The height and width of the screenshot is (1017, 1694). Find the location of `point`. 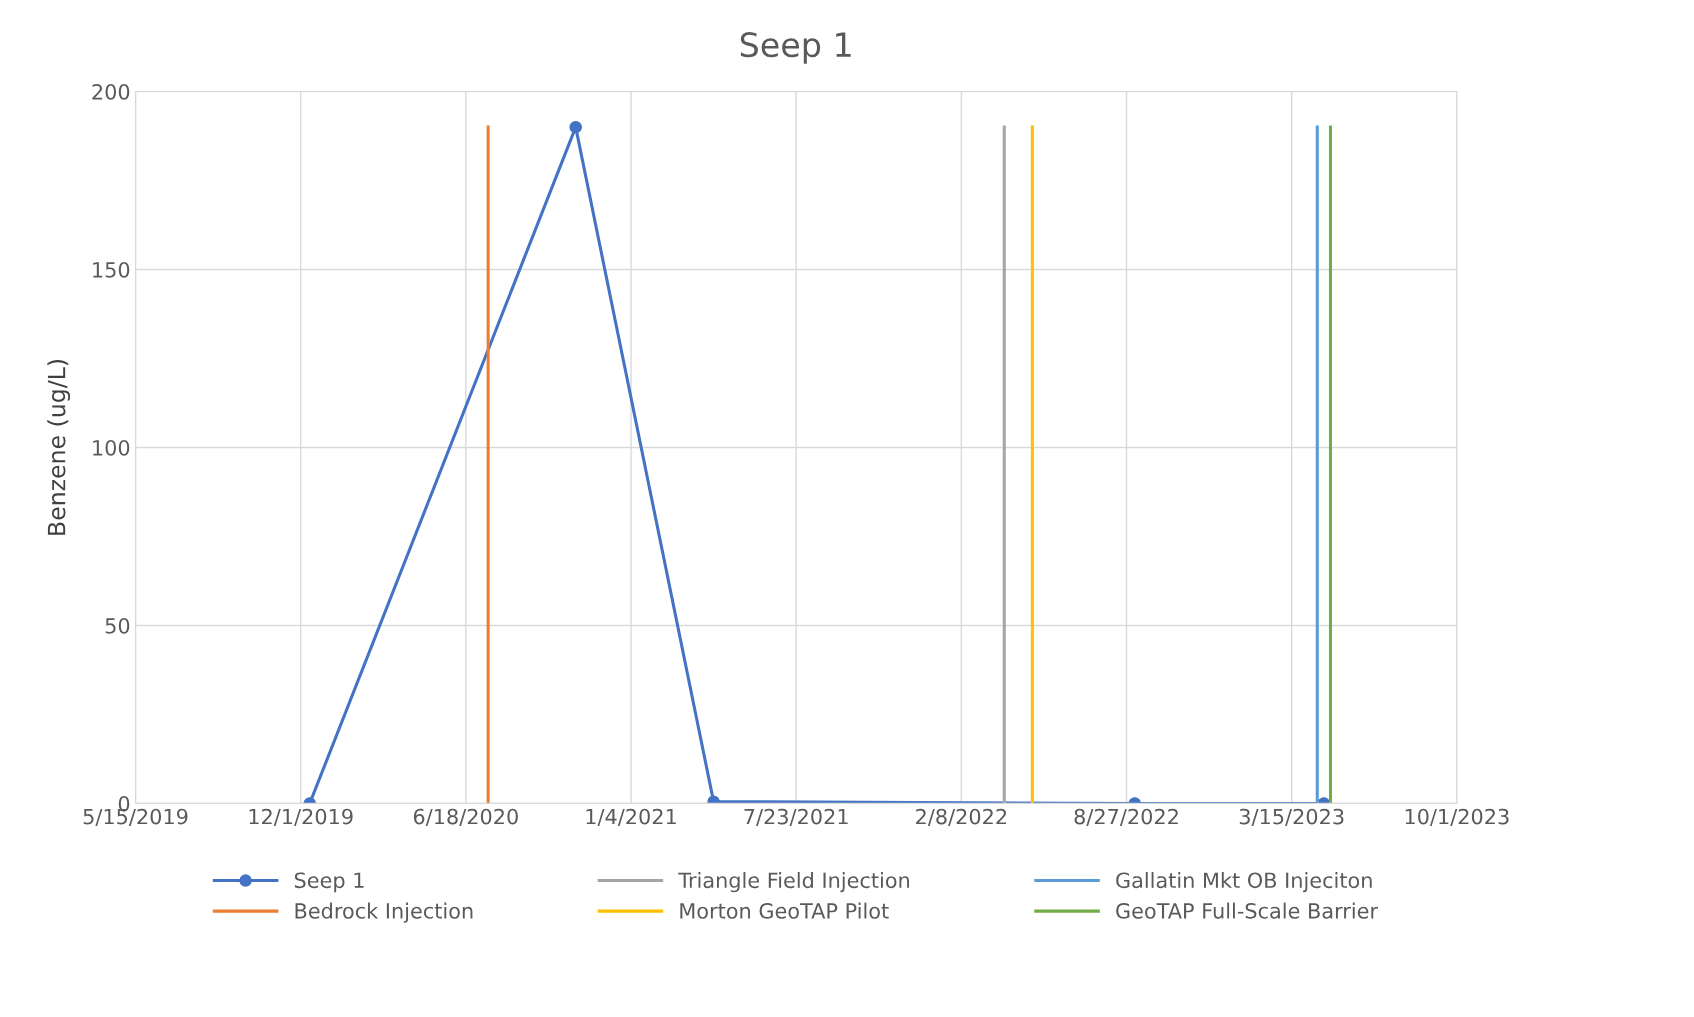

point is located at coordinates (575, 127).